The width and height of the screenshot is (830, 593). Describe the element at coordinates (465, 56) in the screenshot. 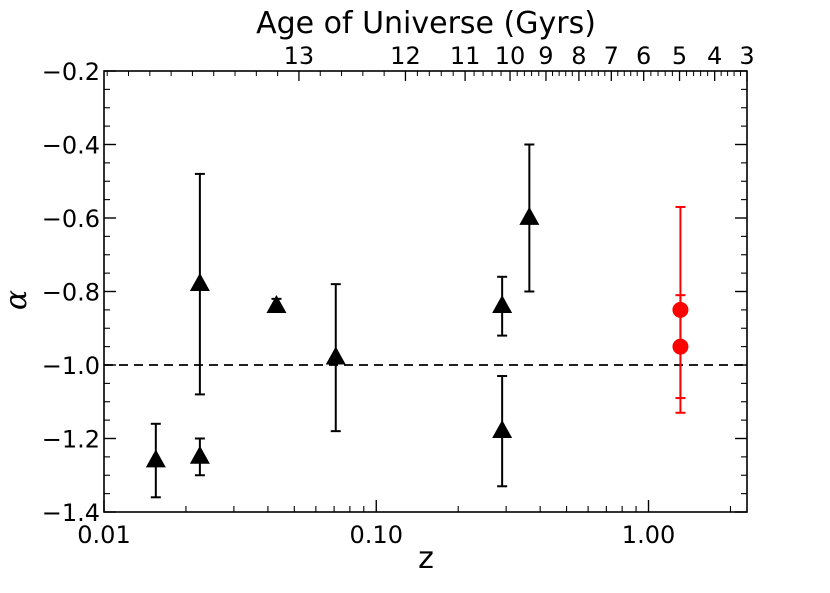

I see `top-tick-label: 11` at that location.